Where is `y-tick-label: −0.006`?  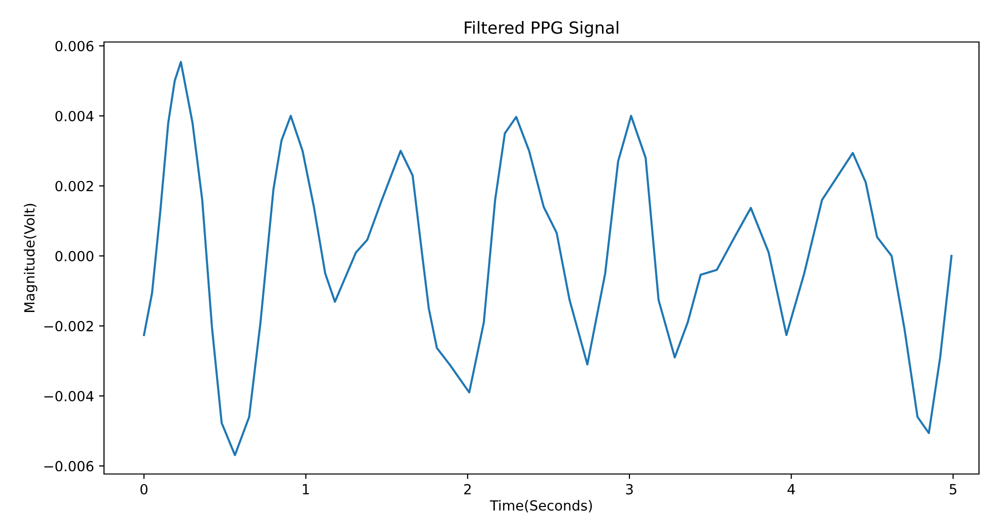
y-tick-label: −0.006 is located at coordinates (69, 466).